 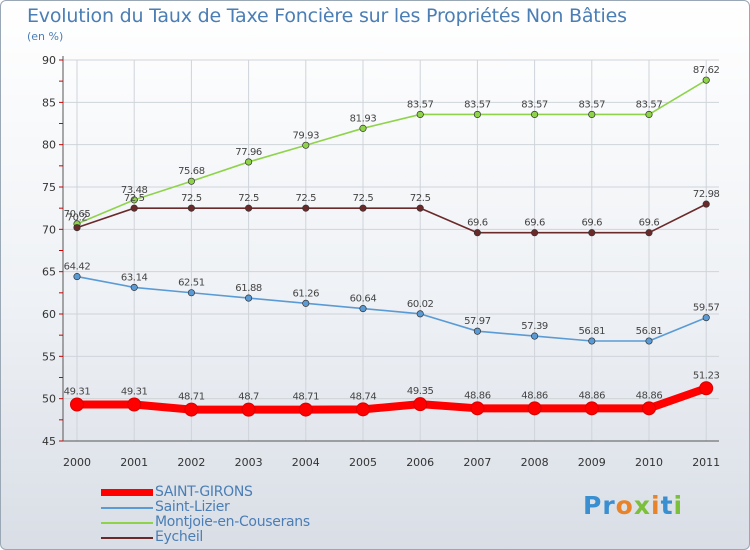 I want to click on data-point-eycheil-2005, so click(x=363, y=208).